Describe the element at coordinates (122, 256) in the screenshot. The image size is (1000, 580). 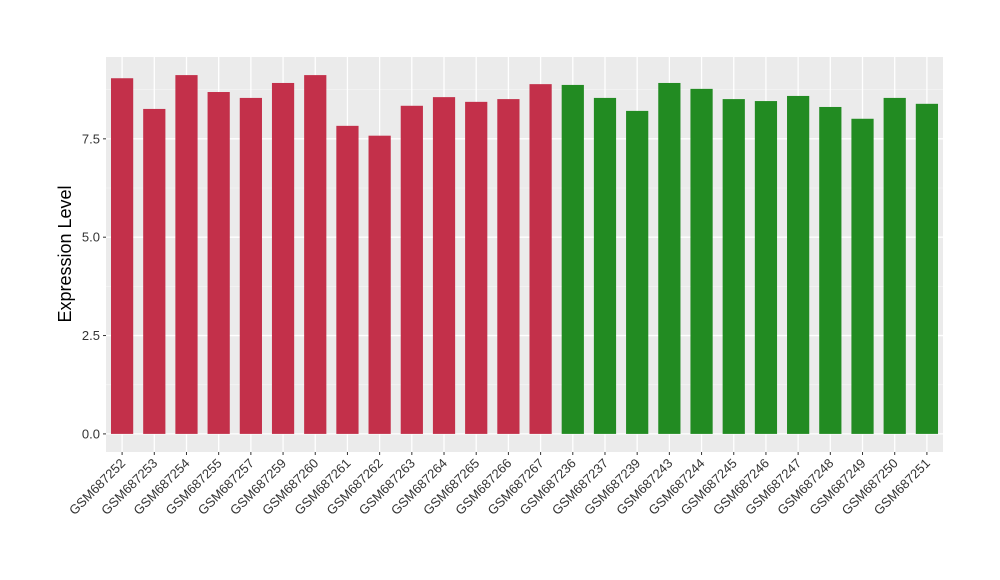
I see `bar-GSM687252` at that location.